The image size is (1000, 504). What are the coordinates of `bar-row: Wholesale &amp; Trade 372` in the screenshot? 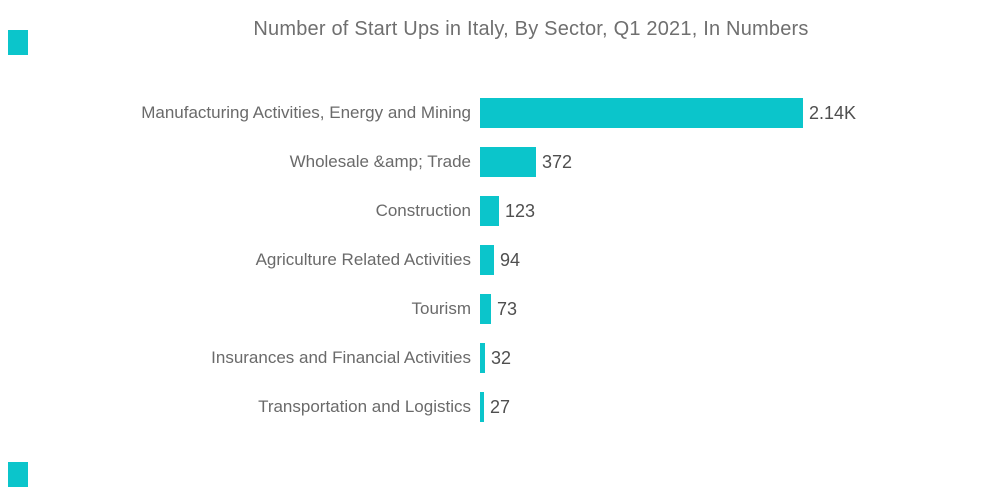 It's located at (428, 162).